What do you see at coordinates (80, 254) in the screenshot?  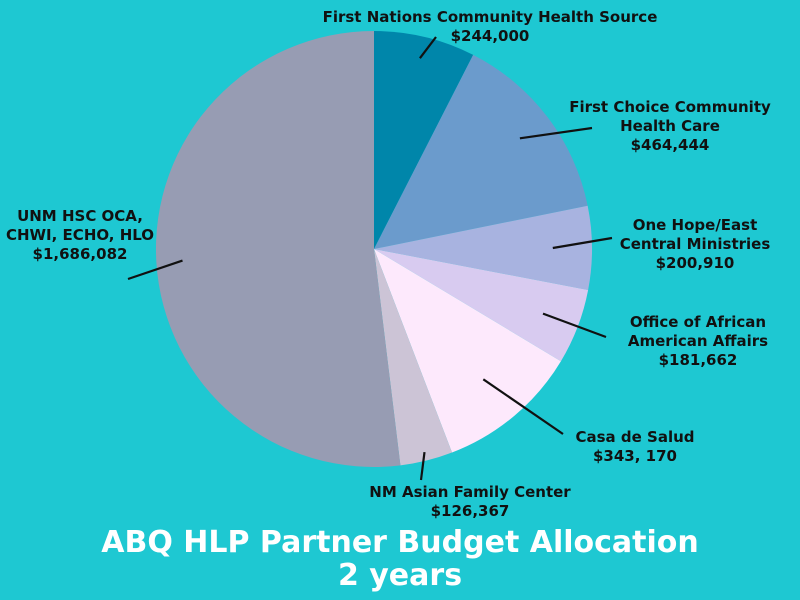 I see `slice-value: $1,686,082` at bounding box center [80, 254].